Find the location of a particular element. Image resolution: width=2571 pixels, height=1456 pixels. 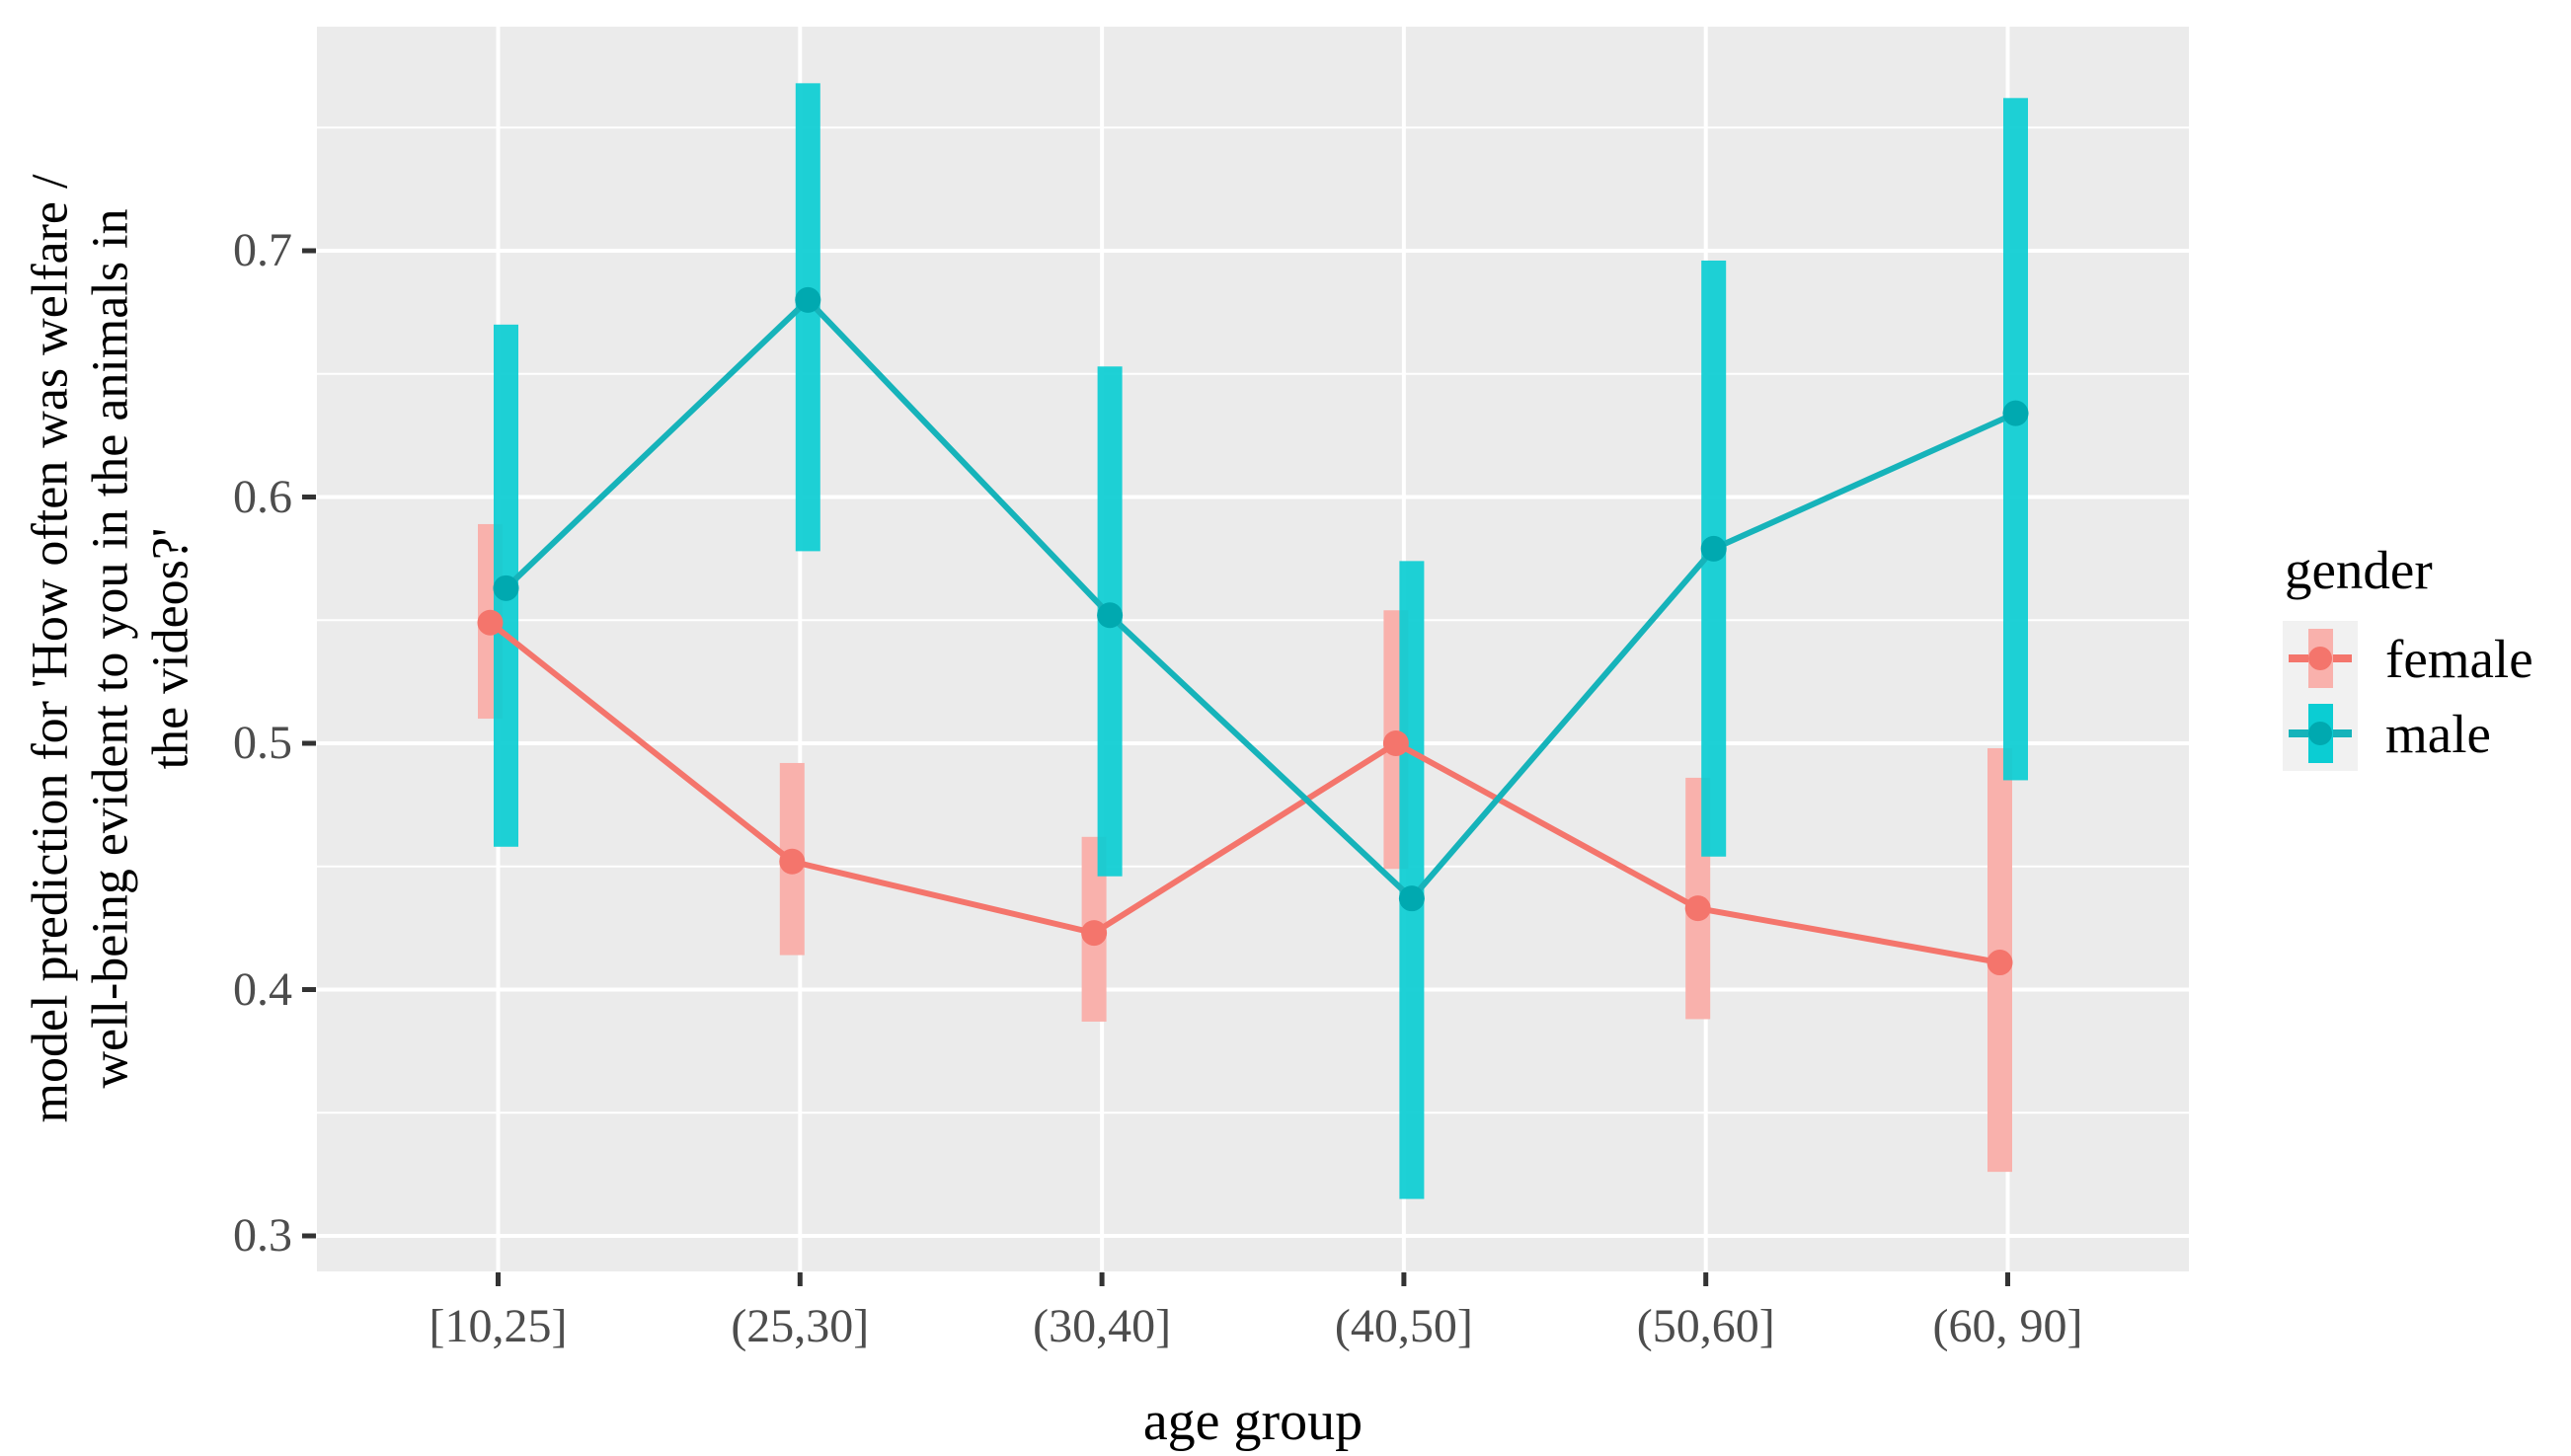

legend-key-male is located at coordinates (2321, 733).